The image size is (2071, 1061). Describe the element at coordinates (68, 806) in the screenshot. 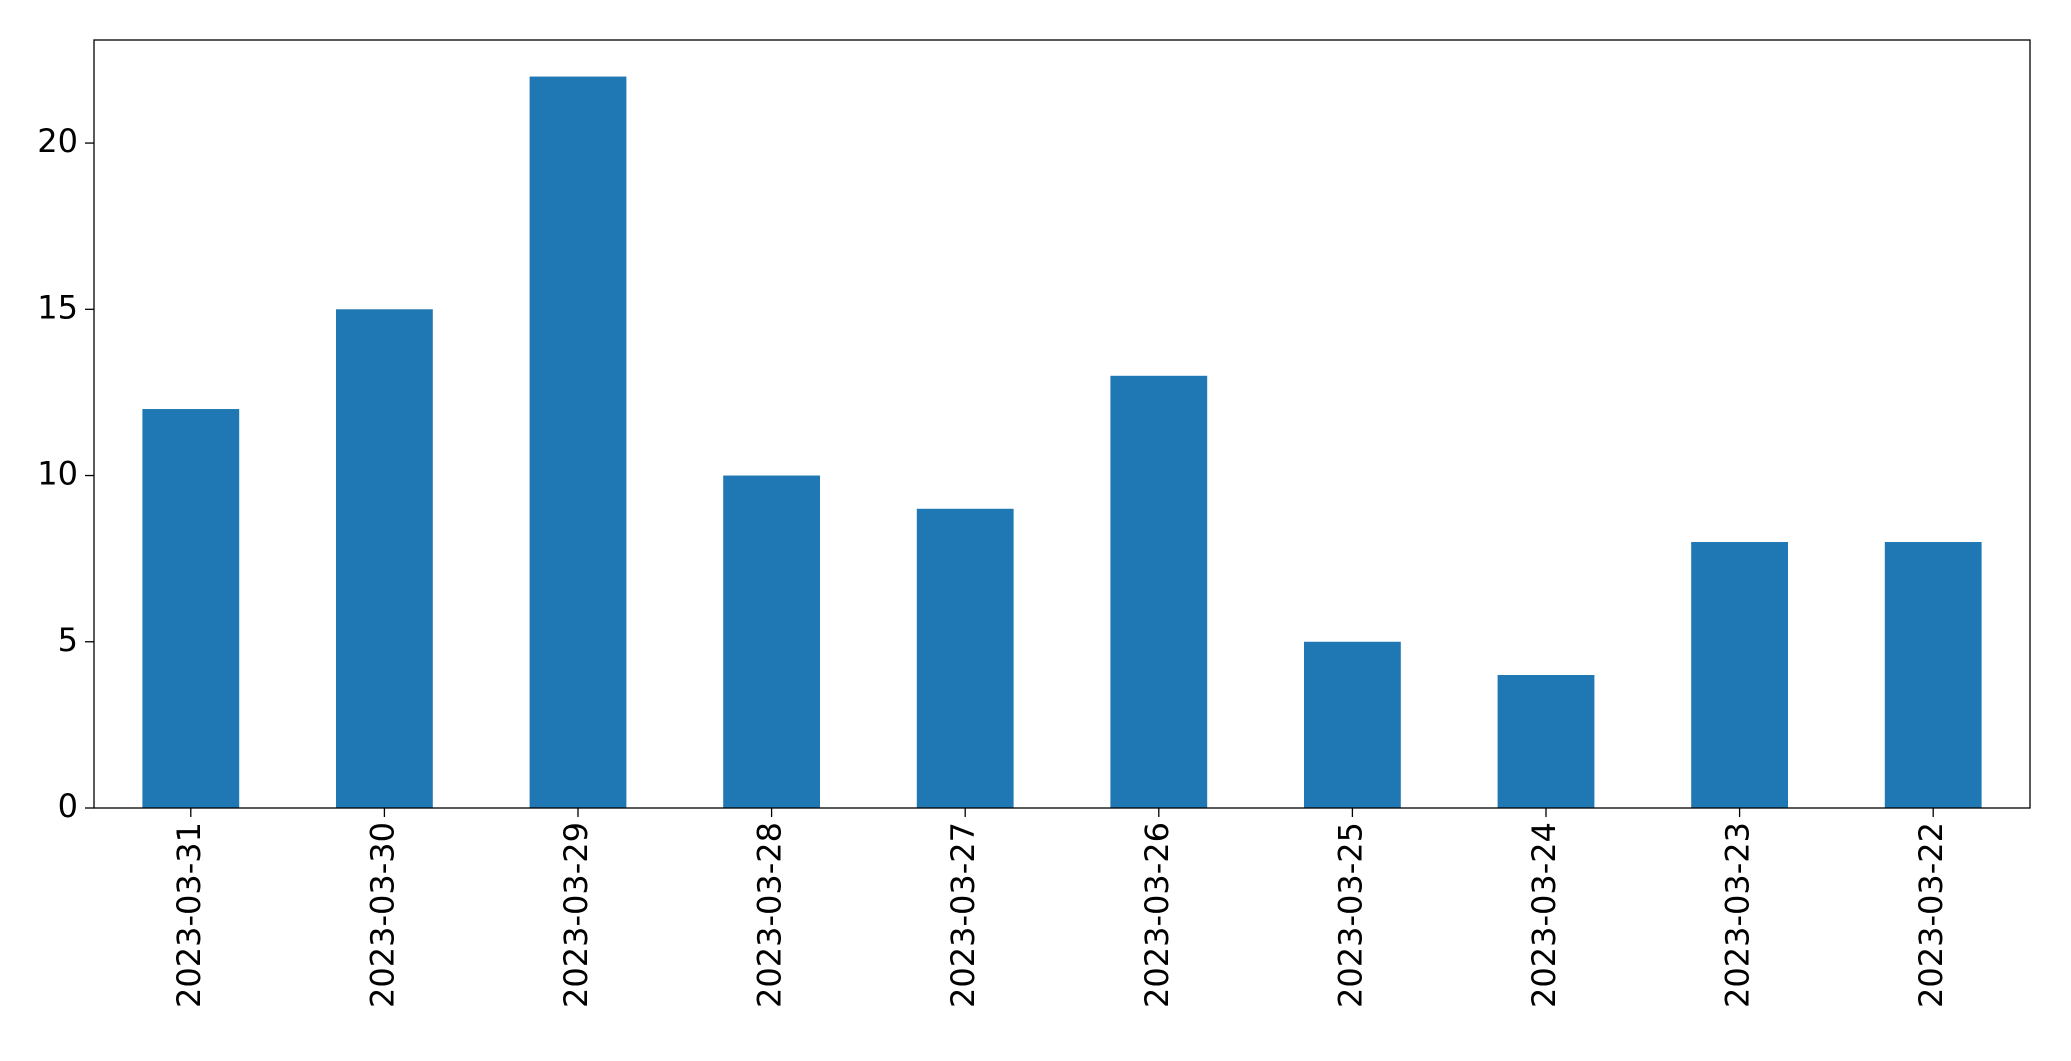

I see `y-tick-label: 0` at that location.